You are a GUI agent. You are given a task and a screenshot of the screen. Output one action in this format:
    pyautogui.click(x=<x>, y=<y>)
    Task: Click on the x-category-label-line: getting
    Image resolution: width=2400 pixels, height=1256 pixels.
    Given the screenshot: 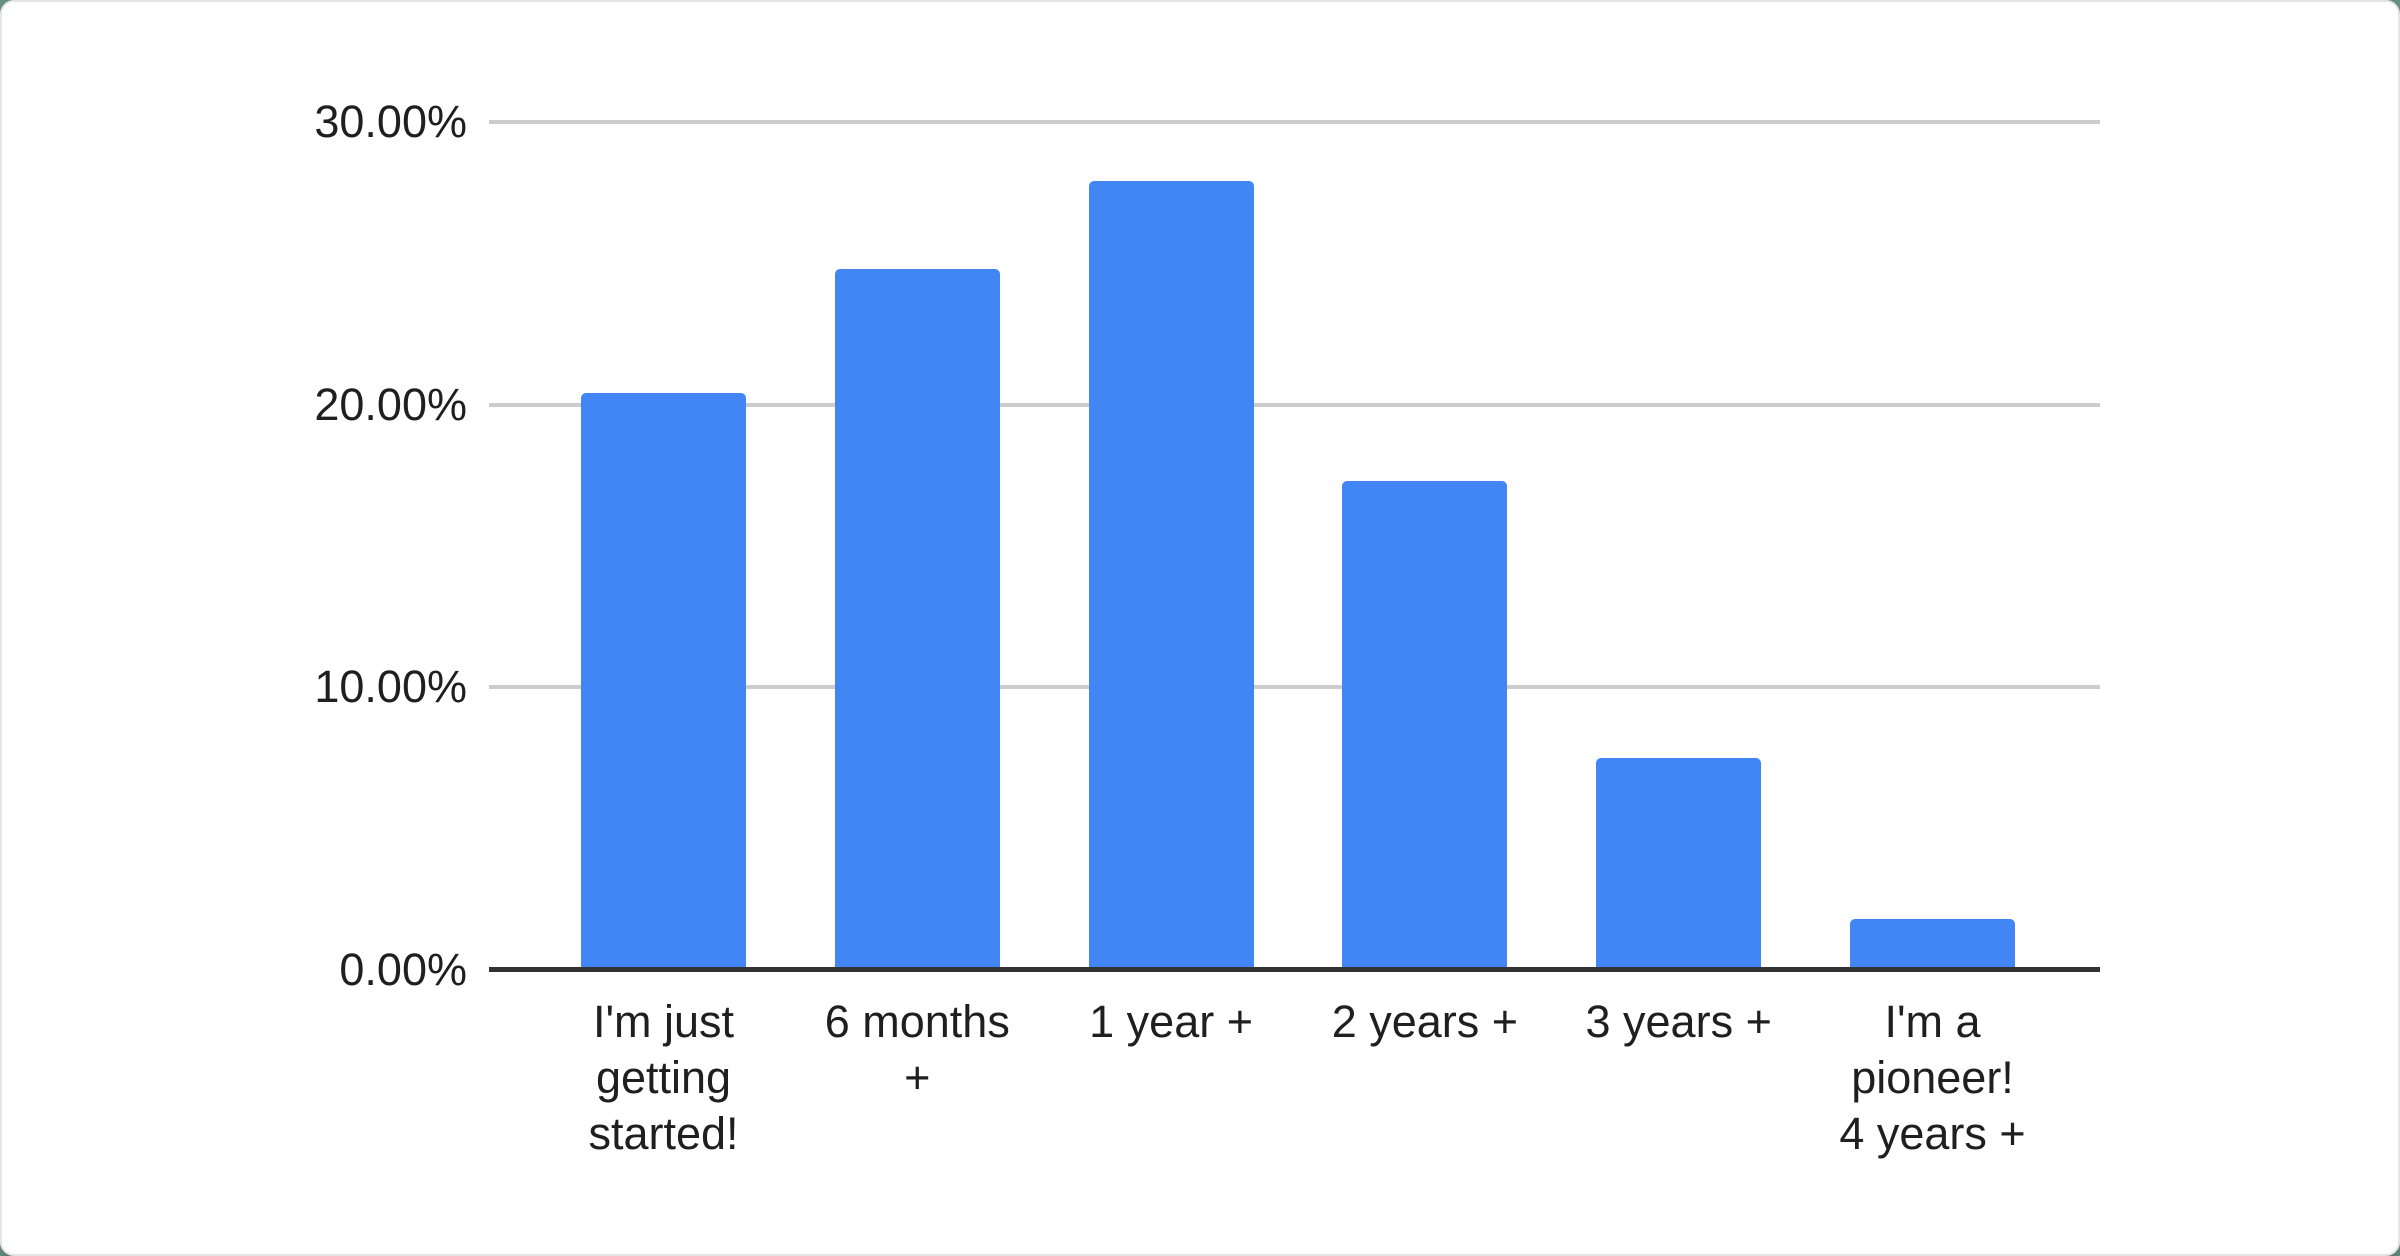 What is the action you would take?
    pyautogui.click(x=663, y=1077)
    